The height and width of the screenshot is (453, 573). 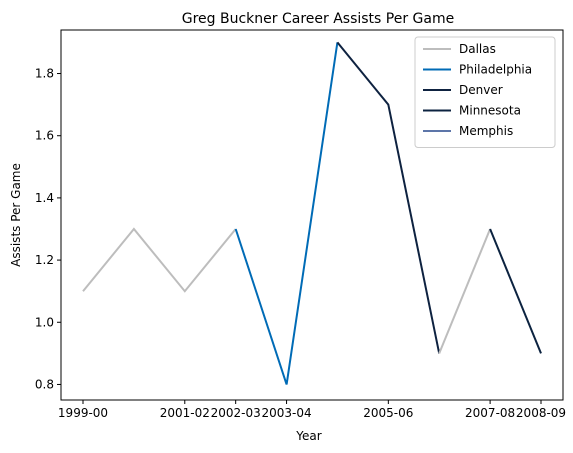 I want to click on legend-label: Denver, so click(x=481, y=90).